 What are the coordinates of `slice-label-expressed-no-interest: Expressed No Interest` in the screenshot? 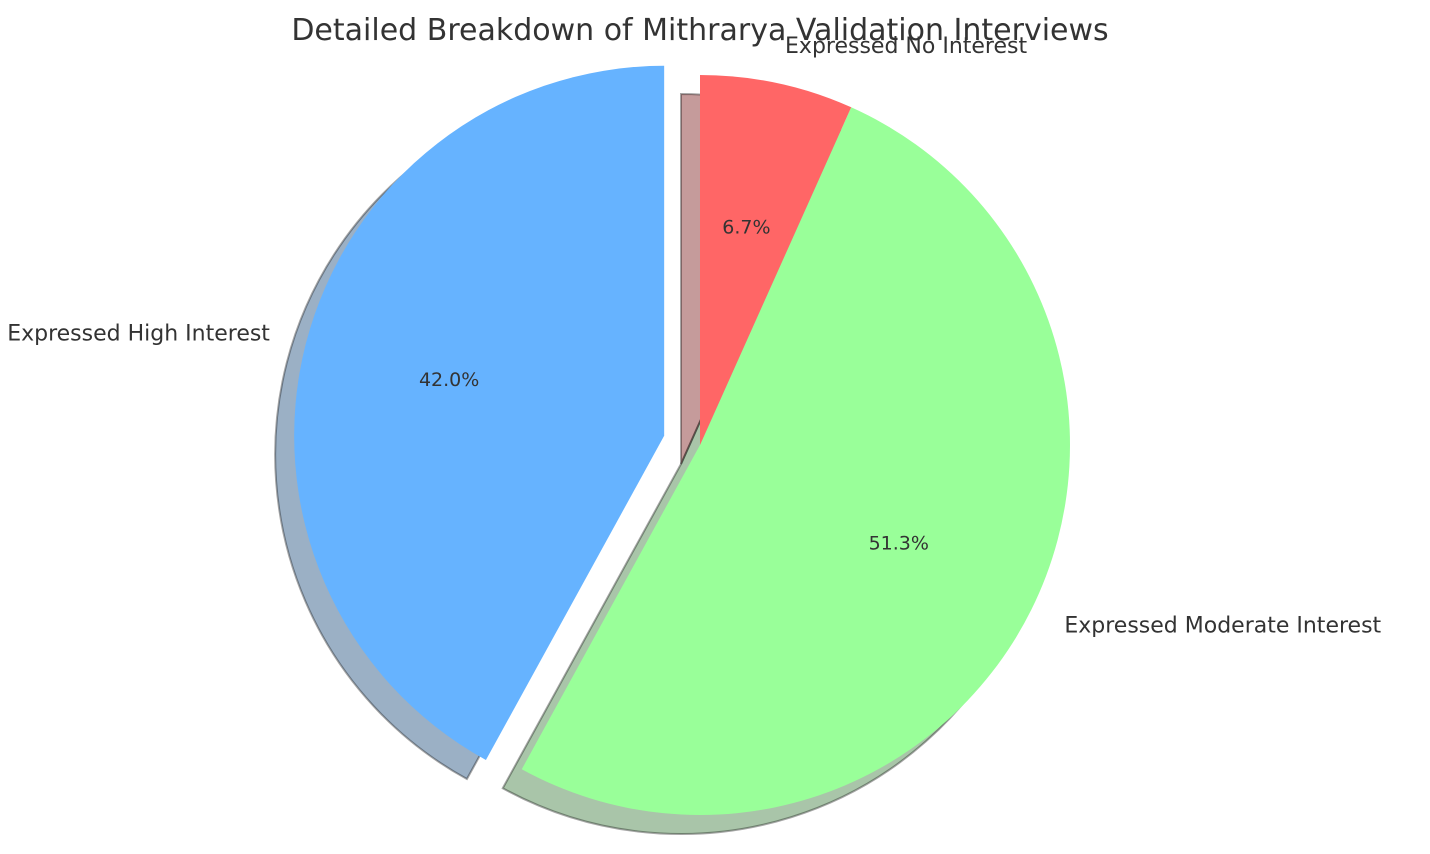 It's located at (906, 46).